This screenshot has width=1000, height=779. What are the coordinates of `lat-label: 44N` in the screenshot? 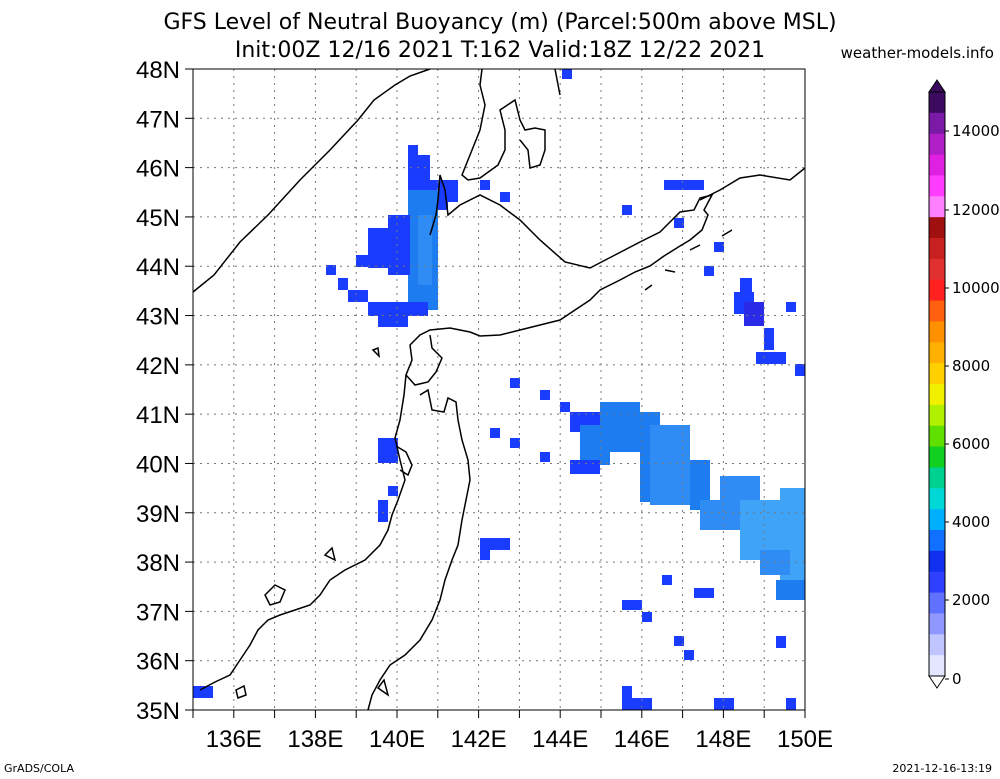 It's located at (158, 267).